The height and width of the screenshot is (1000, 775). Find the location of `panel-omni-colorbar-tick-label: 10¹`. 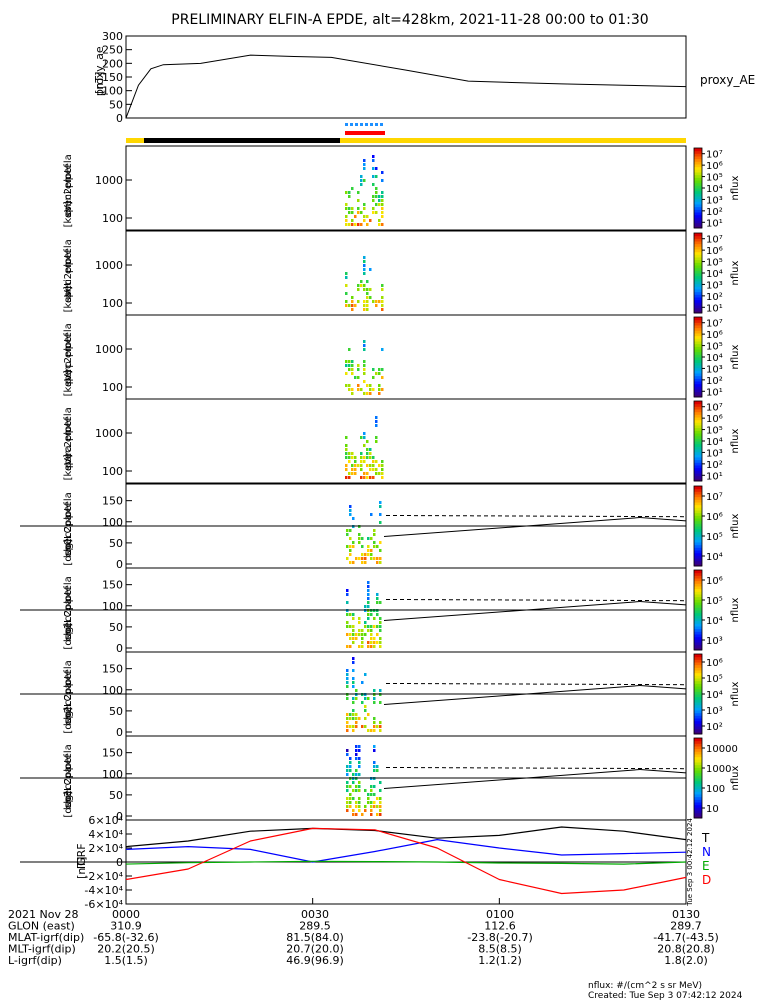

panel-omni-colorbar-tick-label: 10¹ is located at coordinates (714, 223).